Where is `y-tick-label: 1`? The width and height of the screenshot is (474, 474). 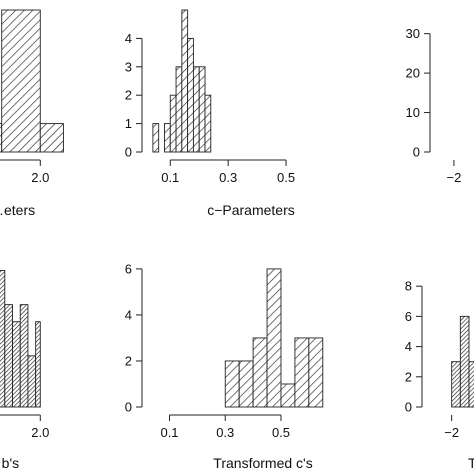 y-tick-label: 1 is located at coordinates (128, 123).